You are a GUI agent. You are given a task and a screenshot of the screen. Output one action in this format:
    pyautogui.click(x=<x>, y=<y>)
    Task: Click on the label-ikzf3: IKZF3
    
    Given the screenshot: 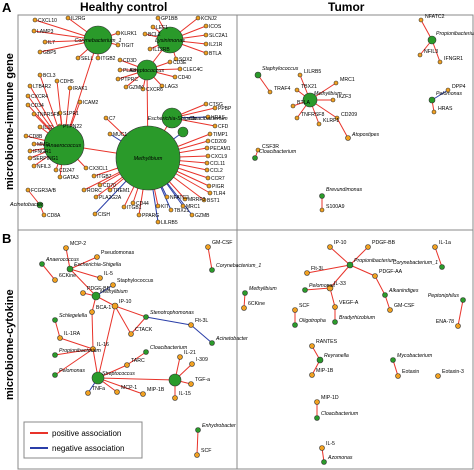 What is the action you would take?
    pyautogui.click(x=344, y=97)
    